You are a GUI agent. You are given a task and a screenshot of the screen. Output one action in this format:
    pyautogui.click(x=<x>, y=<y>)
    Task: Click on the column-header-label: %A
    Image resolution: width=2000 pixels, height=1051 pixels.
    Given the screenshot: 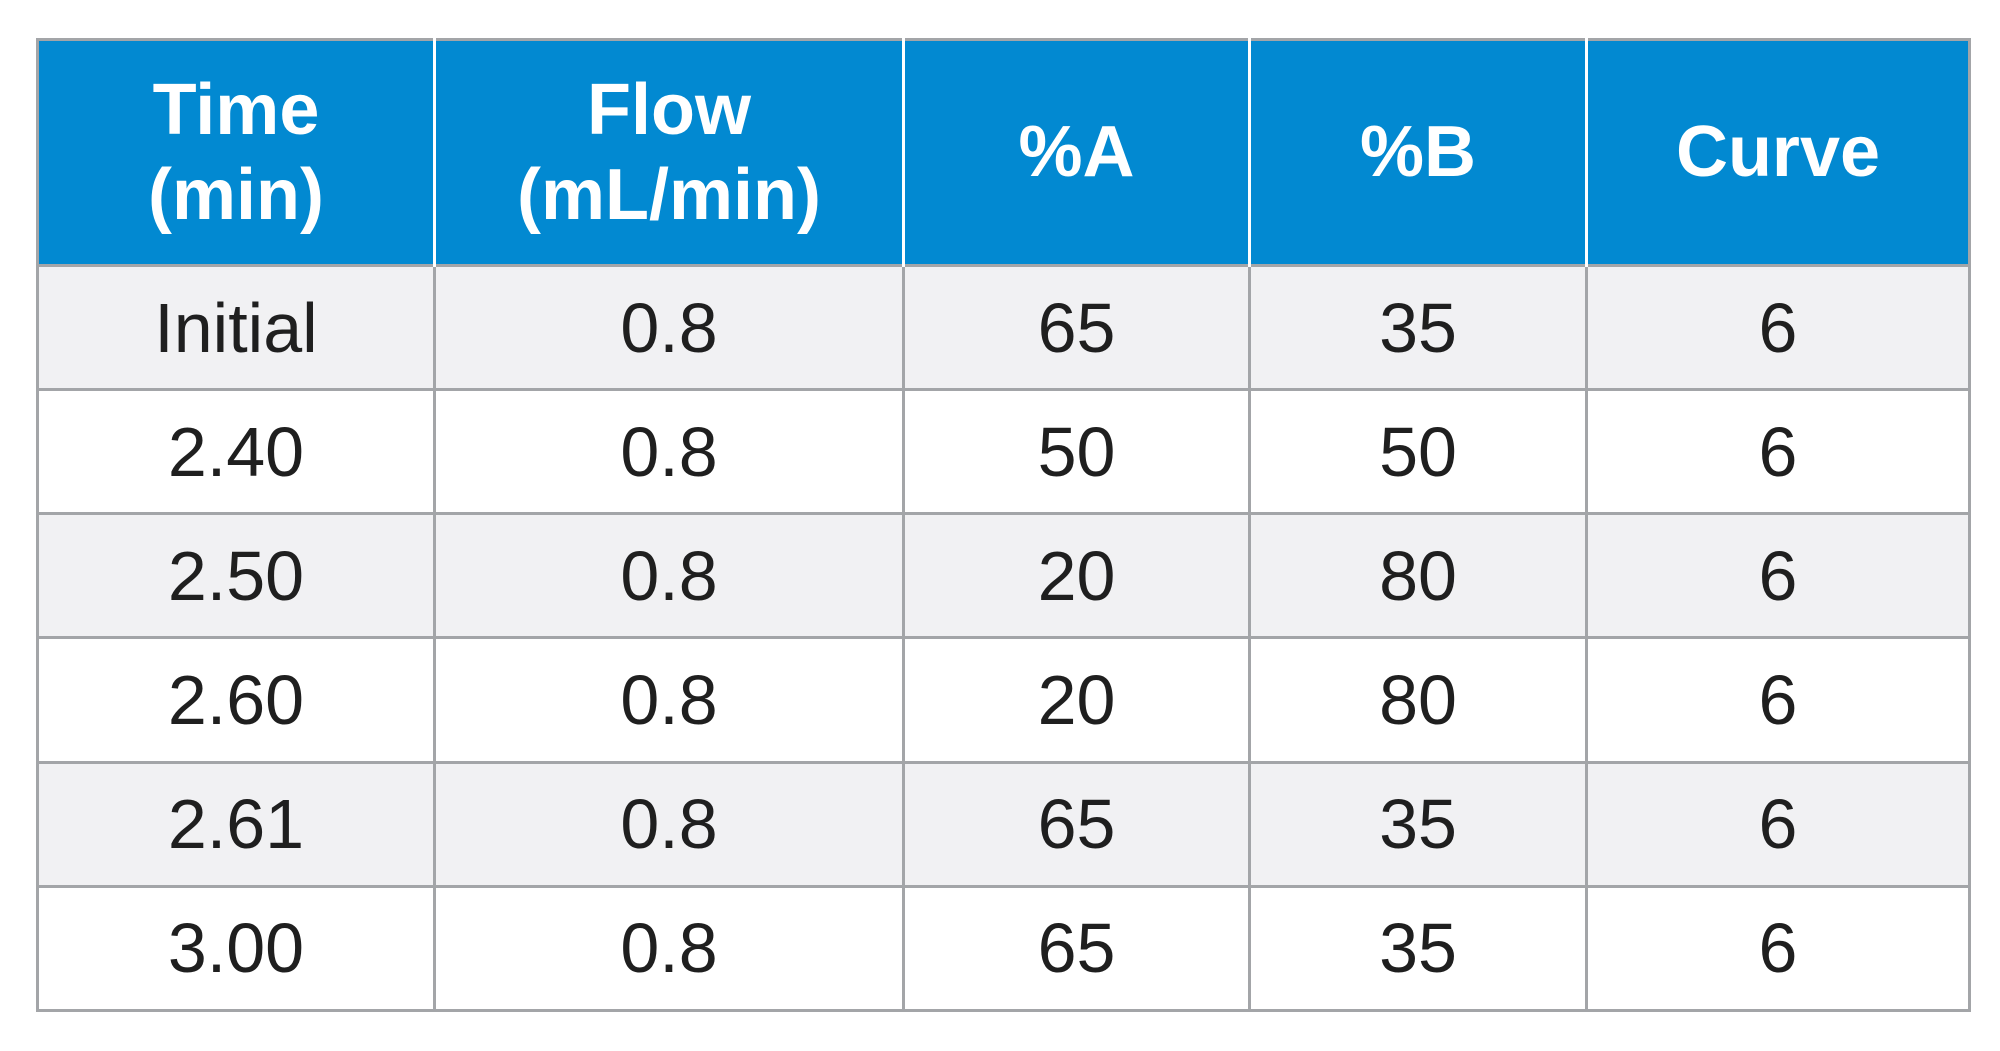 What is the action you would take?
    pyautogui.click(x=1076, y=152)
    